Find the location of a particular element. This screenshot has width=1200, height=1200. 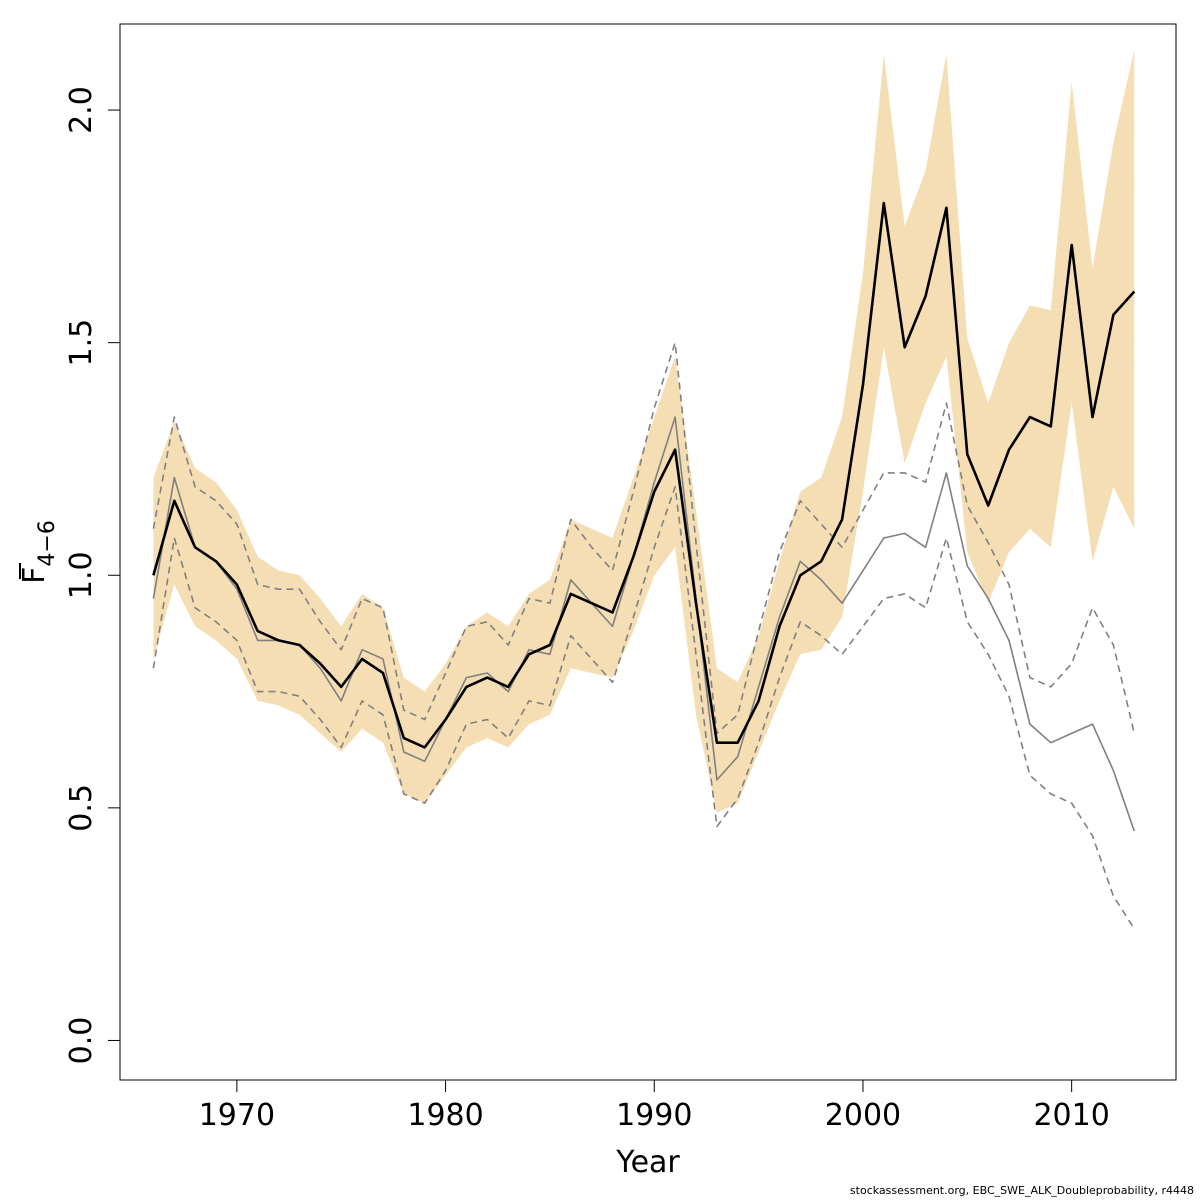

x-tick-label: 1980 is located at coordinates (445, 1115).